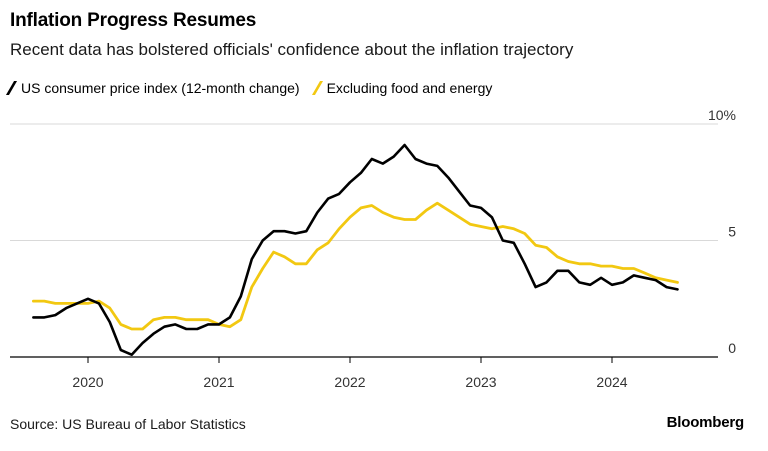  What do you see at coordinates (480, 382) in the screenshot?
I see `x-tick-label-2023: 2023` at bounding box center [480, 382].